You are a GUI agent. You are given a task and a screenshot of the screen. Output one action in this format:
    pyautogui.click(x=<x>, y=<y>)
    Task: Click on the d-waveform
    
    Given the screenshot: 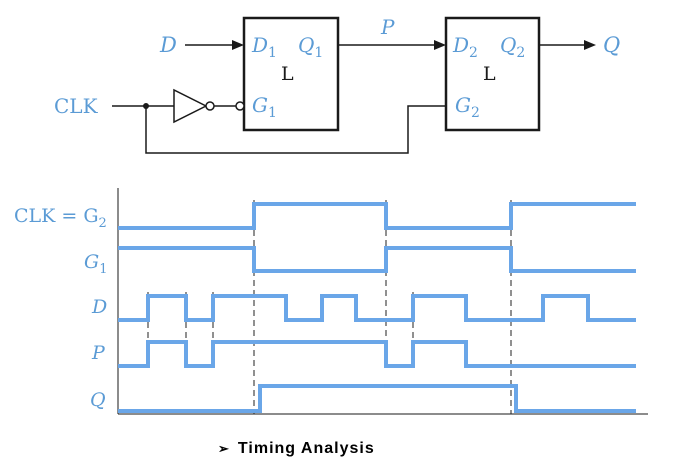 What is the action you would take?
    pyautogui.click(x=377, y=308)
    